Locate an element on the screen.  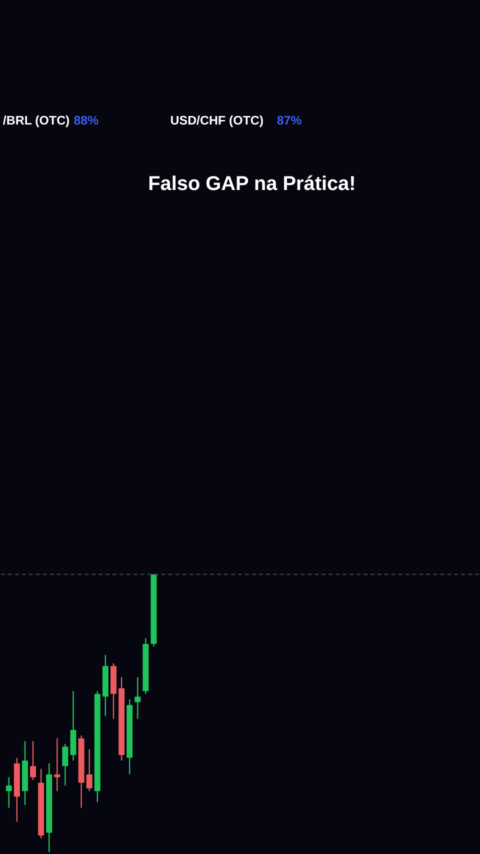
text: Falso GAP na Prática! is located at coordinates (252, 183).